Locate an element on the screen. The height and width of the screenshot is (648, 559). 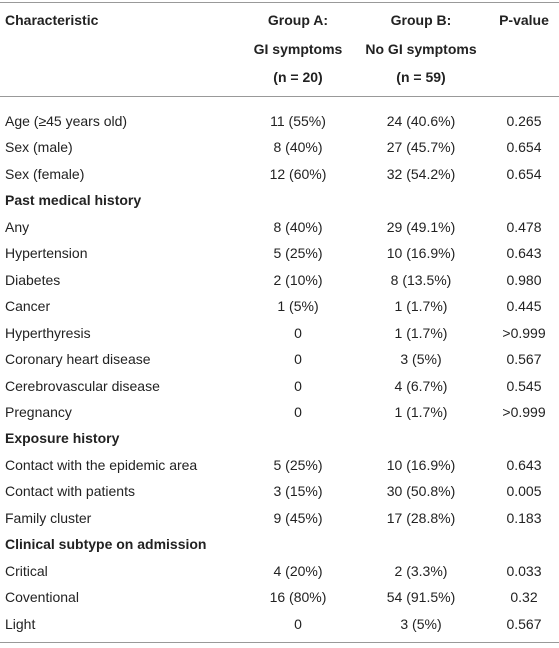
table-cell: Coventional is located at coordinates (42, 597).